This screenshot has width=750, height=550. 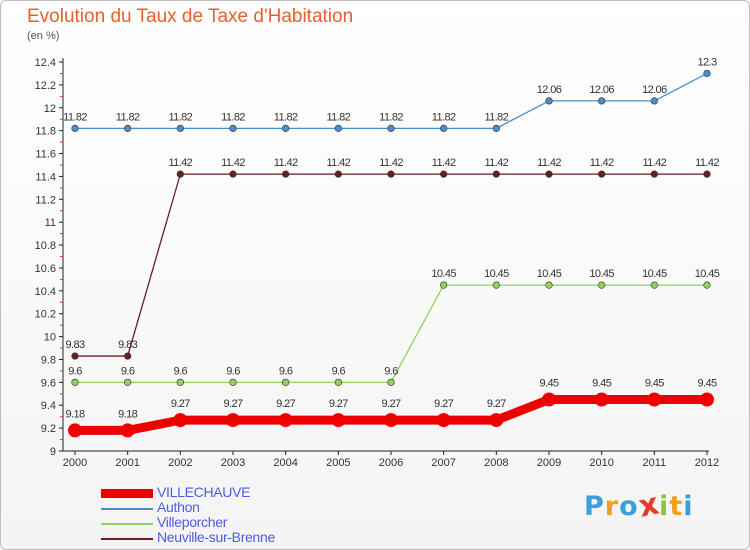 I want to click on legend-label: VILLECHAUVE, so click(x=204, y=492).